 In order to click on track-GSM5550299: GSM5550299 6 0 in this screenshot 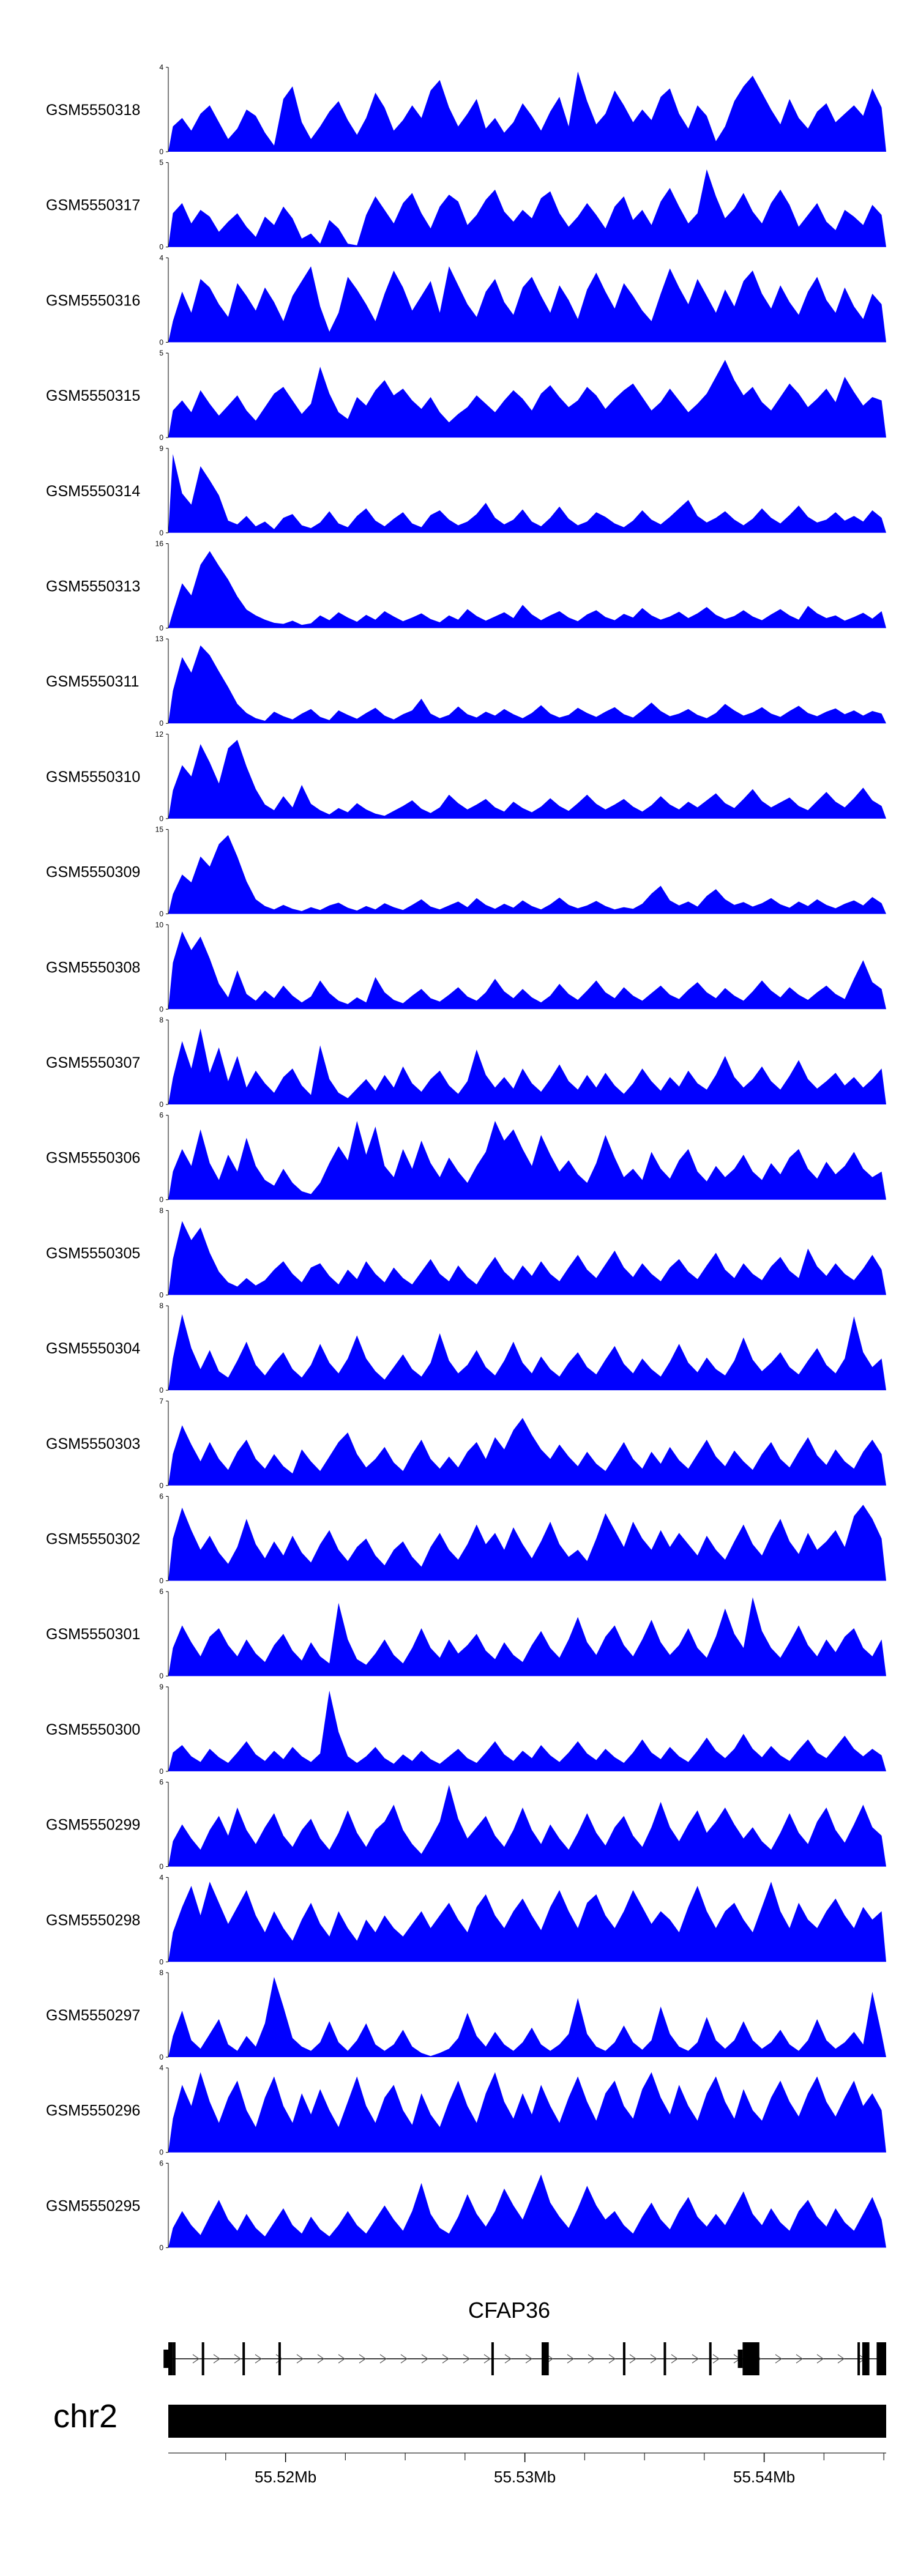, I will do `click(466, 1825)`.